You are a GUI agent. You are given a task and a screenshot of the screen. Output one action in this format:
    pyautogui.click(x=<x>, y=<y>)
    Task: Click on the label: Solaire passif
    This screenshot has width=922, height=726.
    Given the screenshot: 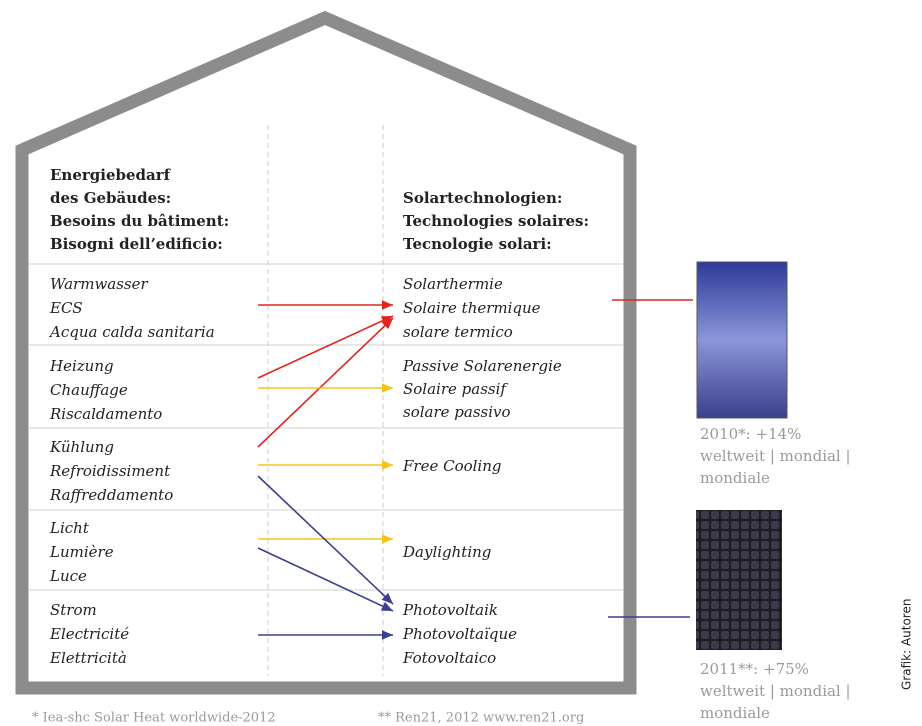 What is the action you would take?
    pyautogui.click(x=455, y=389)
    